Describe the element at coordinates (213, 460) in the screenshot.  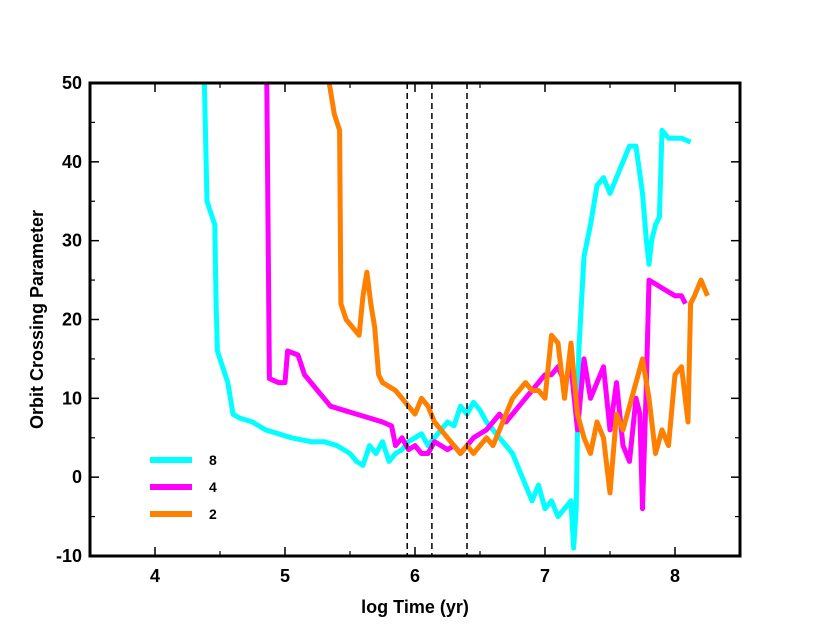
I see `legend-label-8: 8` at that location.